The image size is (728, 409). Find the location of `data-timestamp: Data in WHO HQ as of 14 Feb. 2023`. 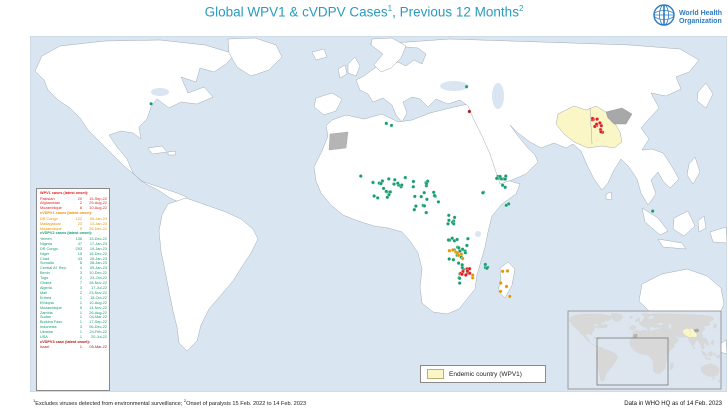

data-timestamp: Data in WHO HQ as of 14 Feb. 2023 is located at coordinates (673, 404).